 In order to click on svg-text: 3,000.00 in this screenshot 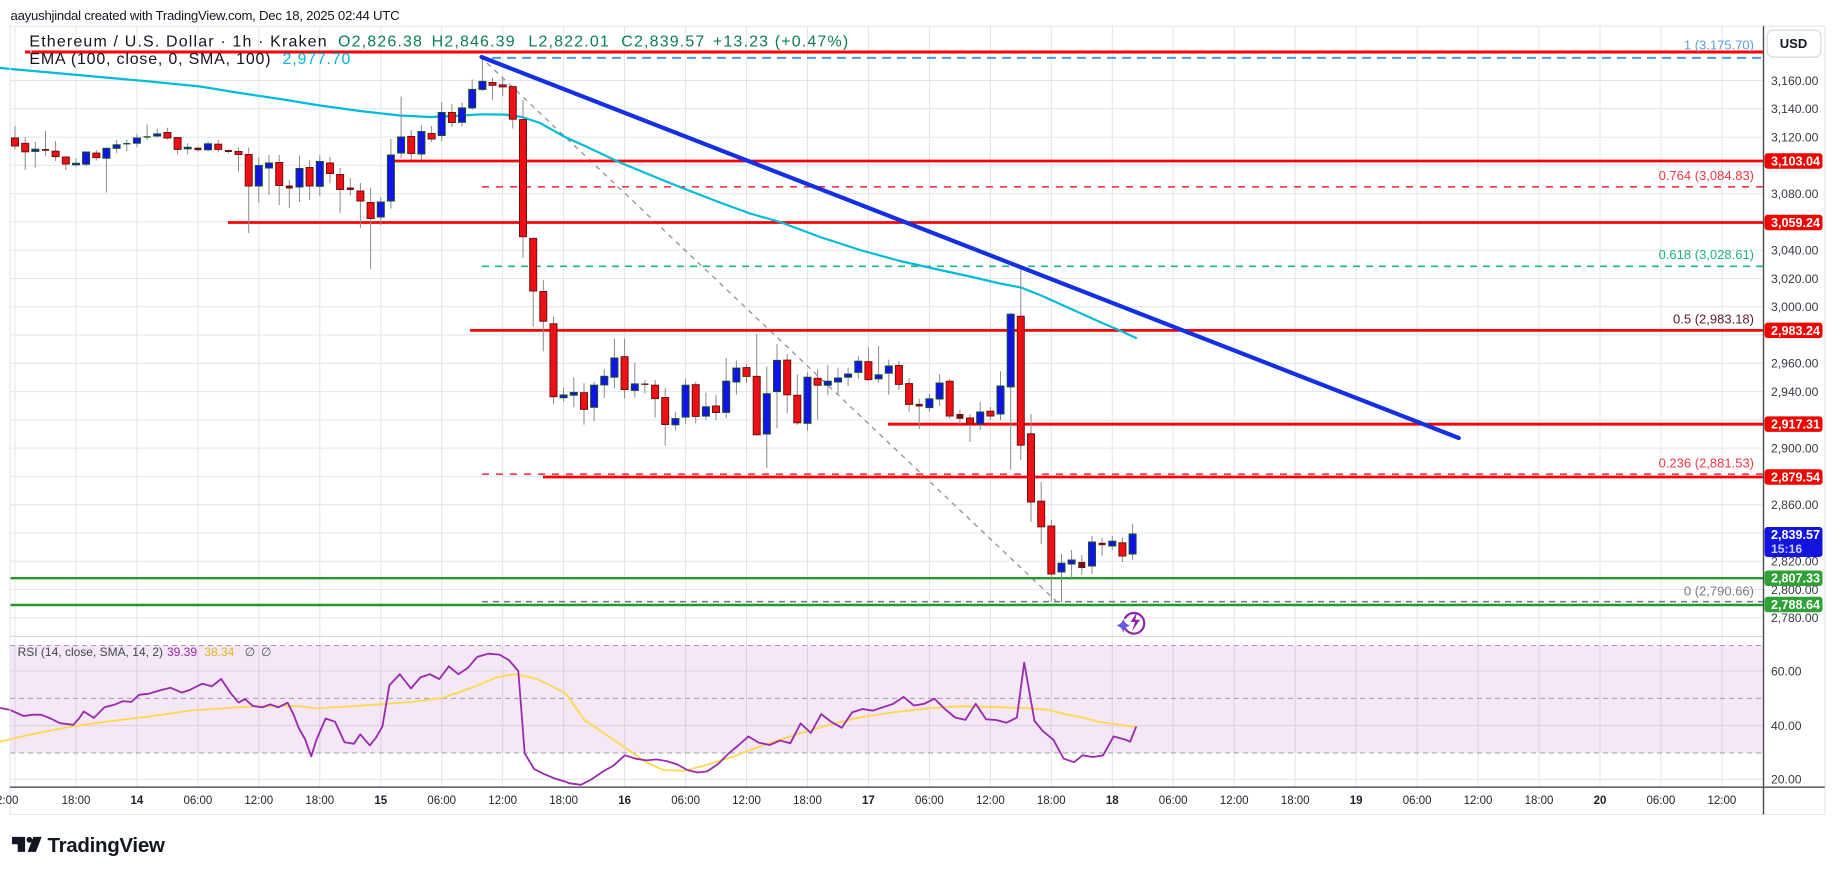, I will do `click(1795, 307)`.